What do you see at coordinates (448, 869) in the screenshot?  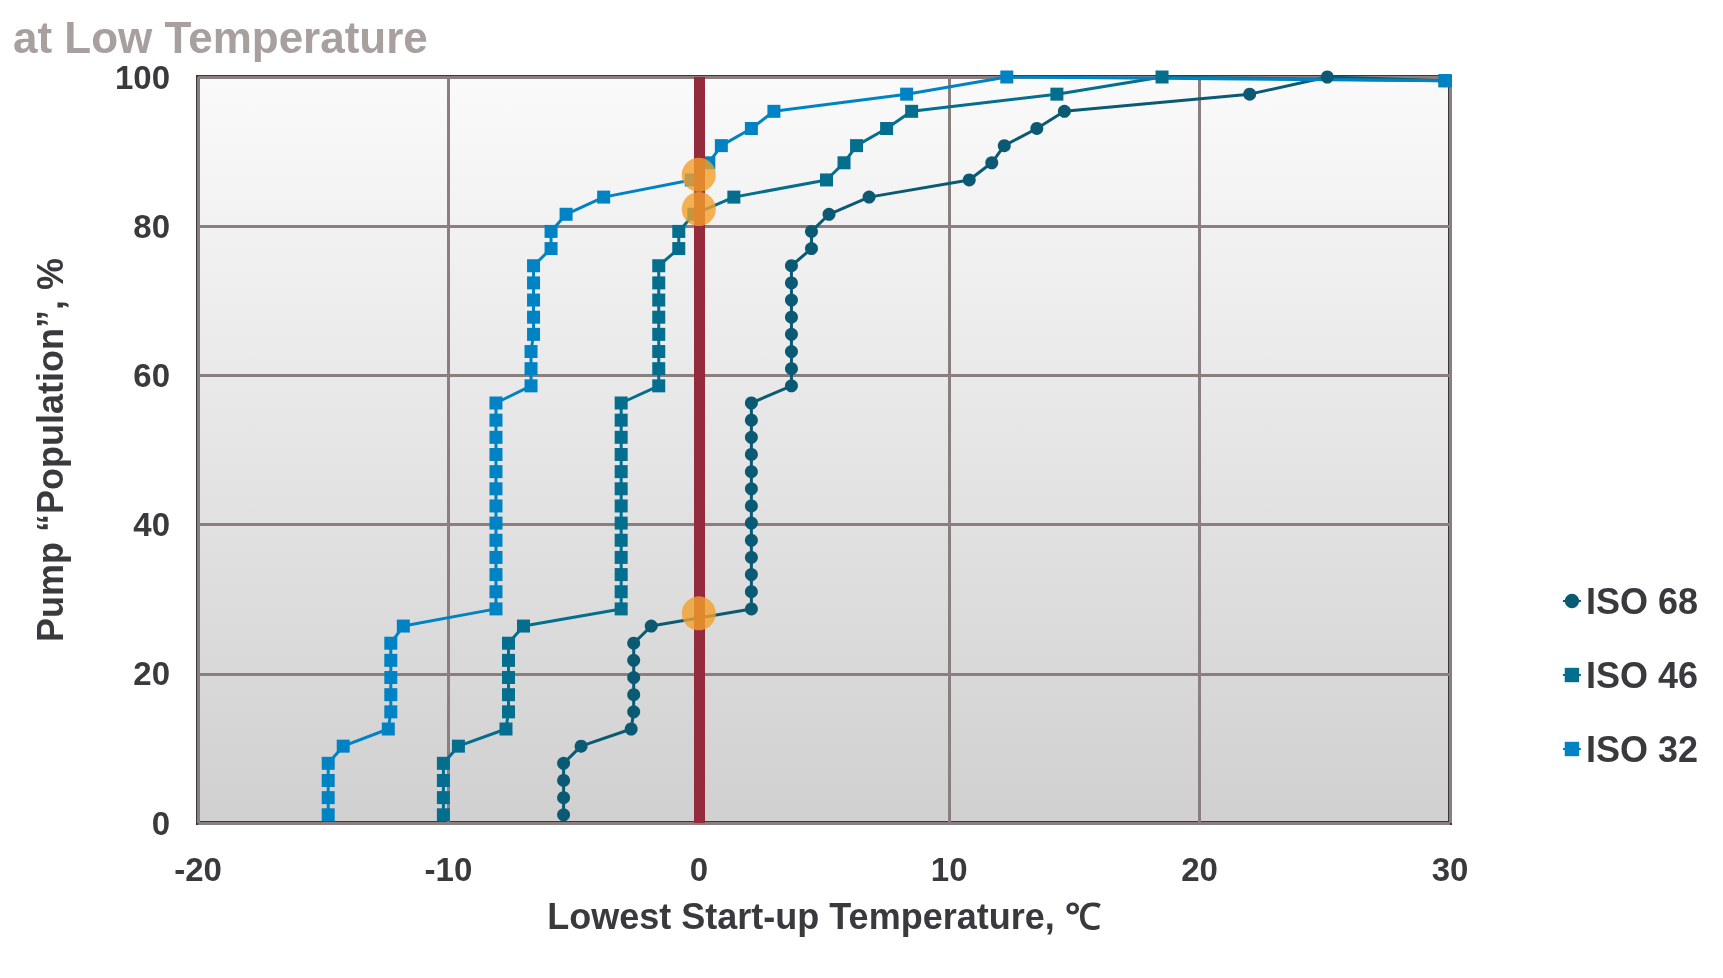 I see `x-tick-label: -10` at bounding box center [448, 869].